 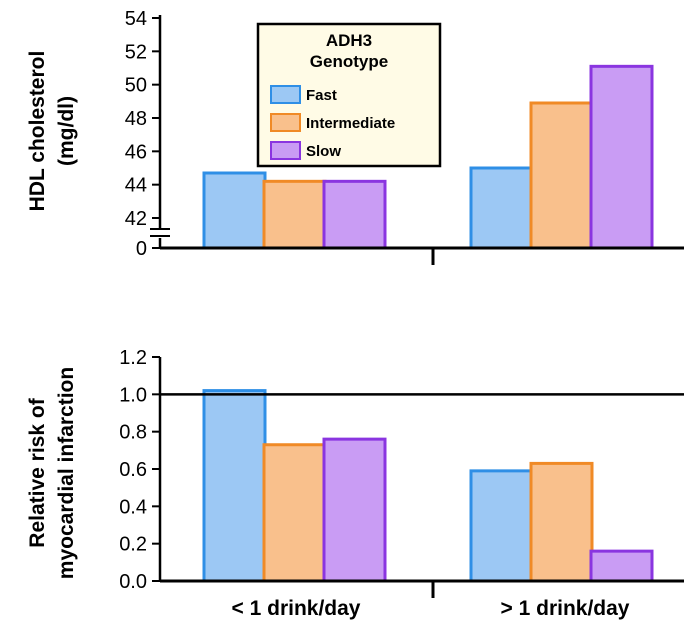 I want to click on bottom-ytick-label: 0.6, so click(x=133, y=470).